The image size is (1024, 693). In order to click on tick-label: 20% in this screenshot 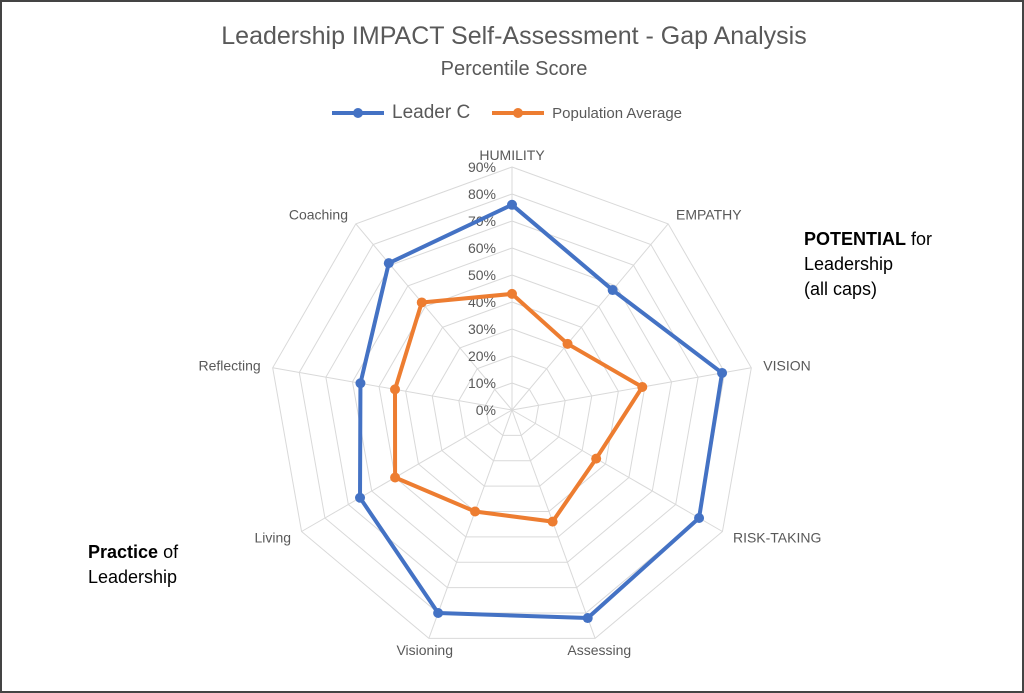, I will do `click(482, 356)`.